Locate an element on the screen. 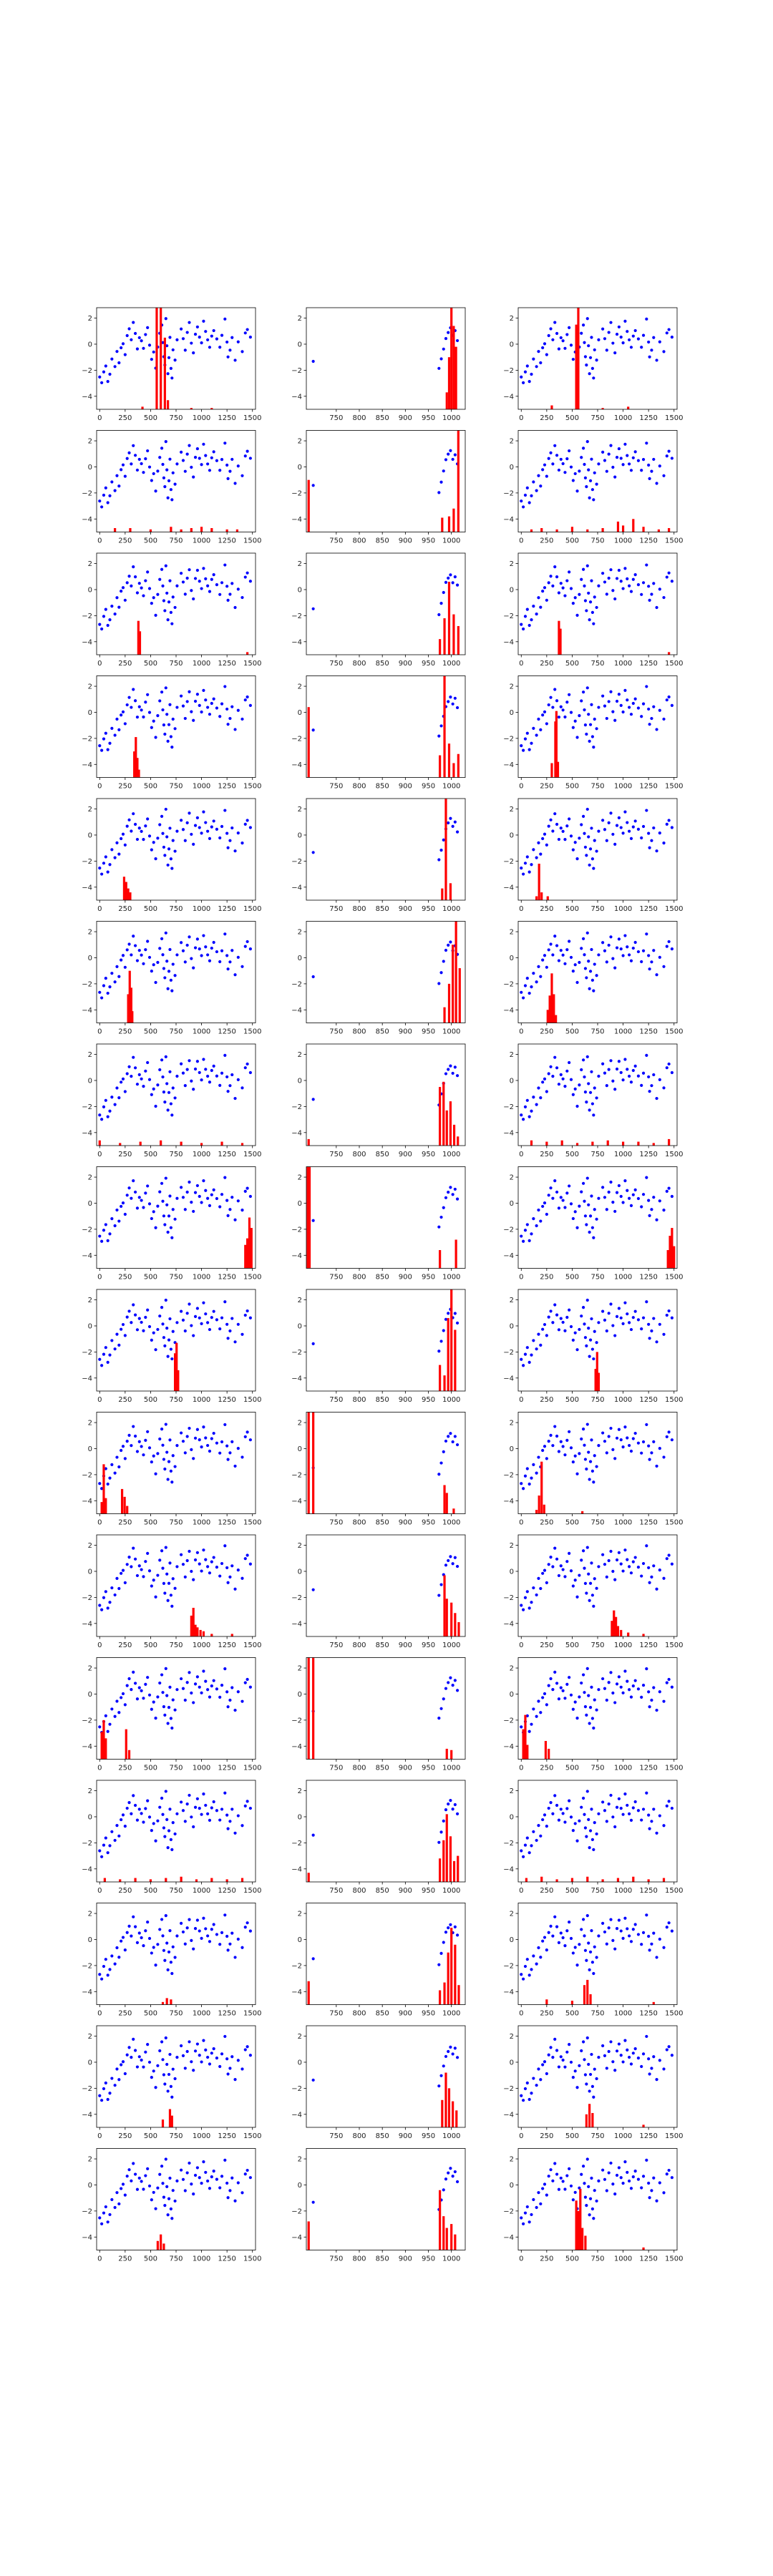  x-tick-label: 500 is located at coordinates (150, 1032).